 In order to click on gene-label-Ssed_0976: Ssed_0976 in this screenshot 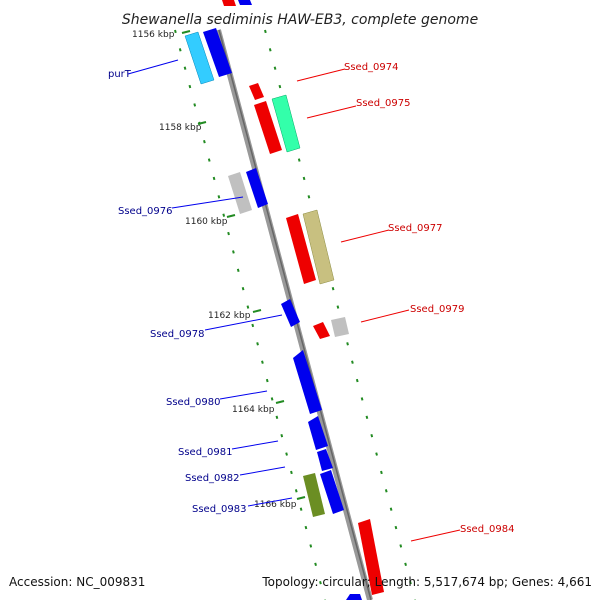, I will do `click(145, 211)`.